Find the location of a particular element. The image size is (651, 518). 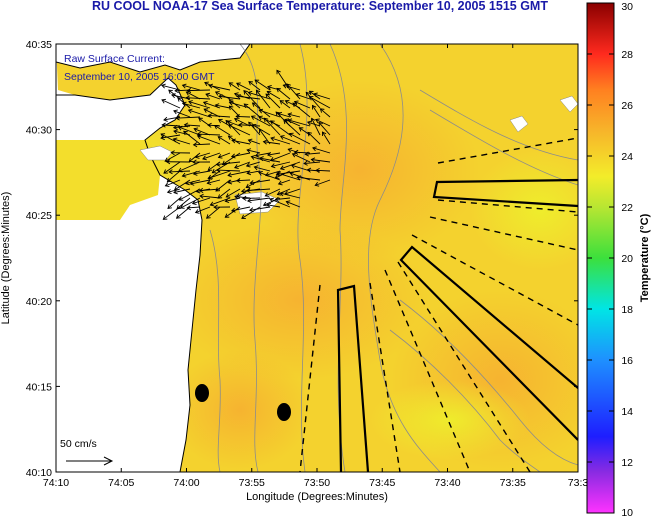

y-tick-label: 40:15 is located at coordinates (39, 387).